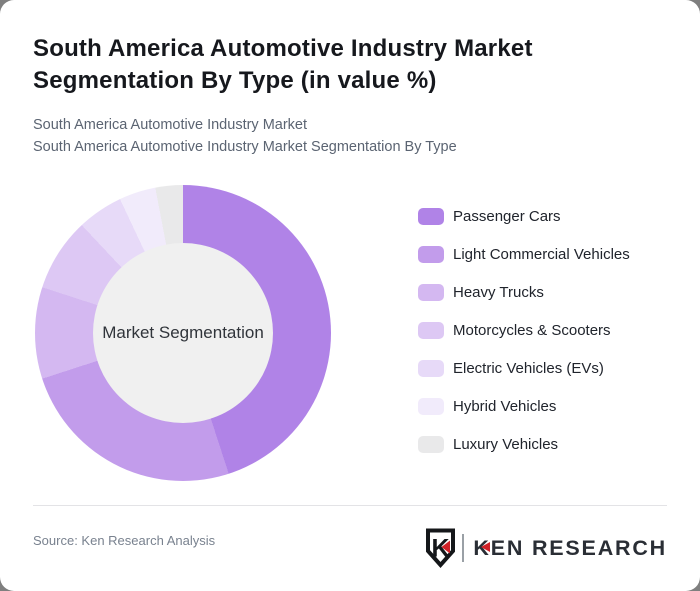 The height and width of the screenshot is (591, 700). I want to click on legend-label: Hybrid Vehicles, so click(505, 406).